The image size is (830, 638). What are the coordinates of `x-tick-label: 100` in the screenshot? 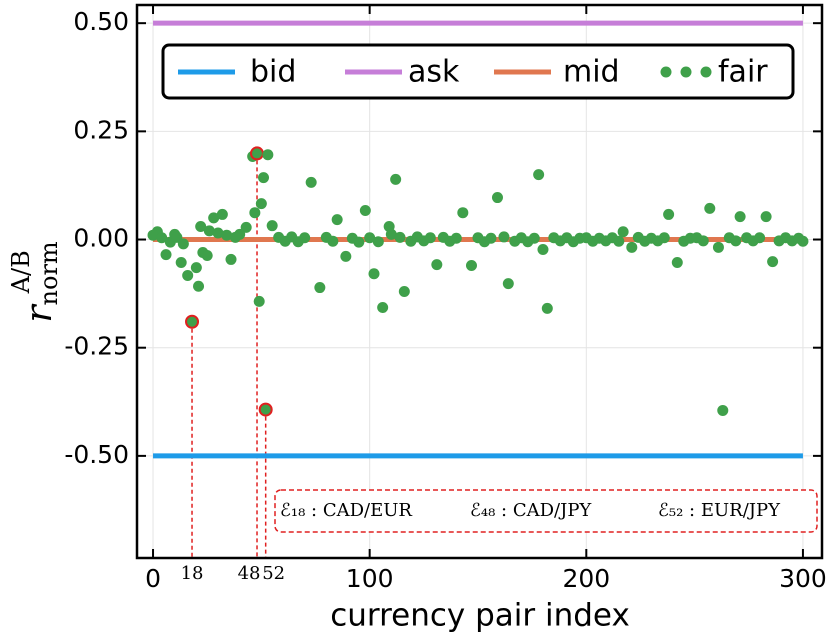 It's located at (370, 578).